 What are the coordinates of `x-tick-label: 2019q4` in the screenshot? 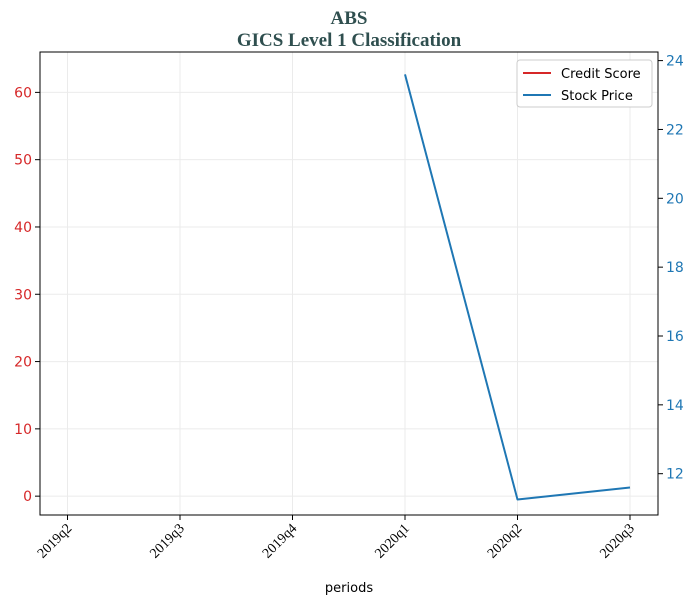 It's located at (280, 541).